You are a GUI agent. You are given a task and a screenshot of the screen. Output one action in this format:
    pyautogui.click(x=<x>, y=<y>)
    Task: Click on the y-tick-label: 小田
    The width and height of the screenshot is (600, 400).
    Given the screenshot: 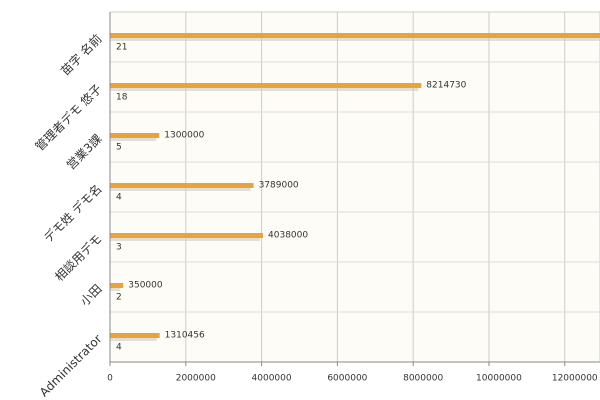 What is the action you would take?
    pyautogui.click(x=91, y=295)
    